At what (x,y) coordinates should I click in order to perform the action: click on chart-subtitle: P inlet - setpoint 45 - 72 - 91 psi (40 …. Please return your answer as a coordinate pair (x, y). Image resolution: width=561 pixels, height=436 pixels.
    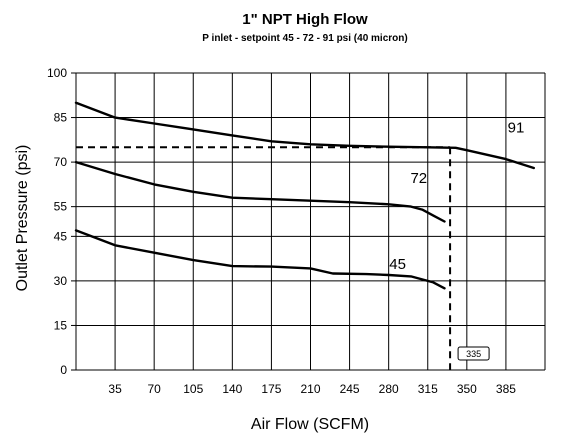
    Looking at the image, I should click on (304, 38).